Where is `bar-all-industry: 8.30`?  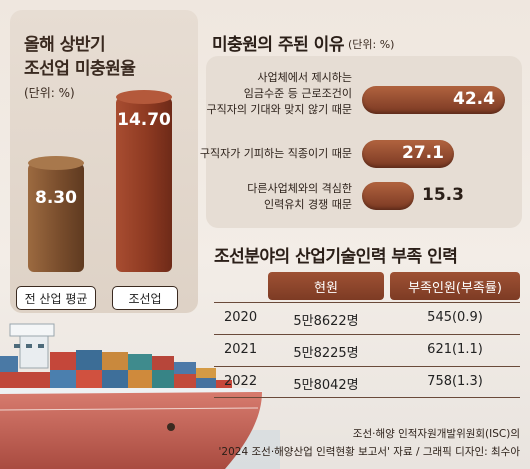
bar-all-industry: 8.30 is located at coordinates (56, 214).